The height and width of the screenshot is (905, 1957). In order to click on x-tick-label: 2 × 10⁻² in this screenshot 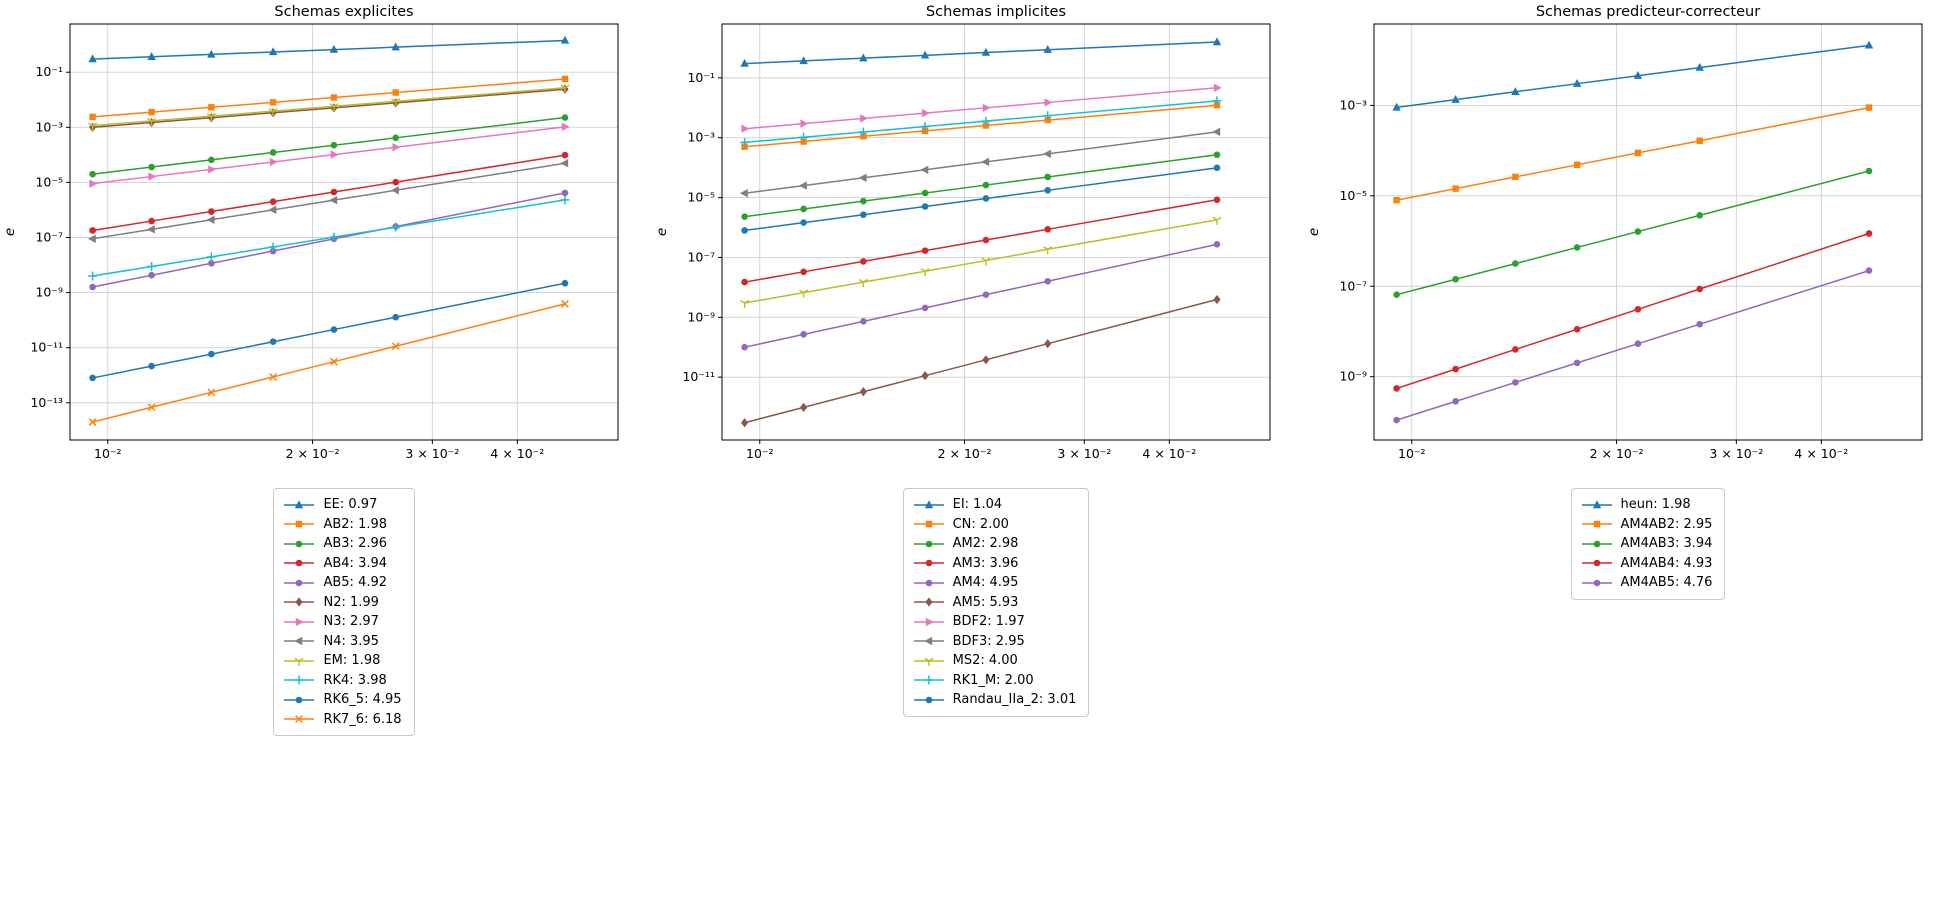, I will do `click(313, 453)`.